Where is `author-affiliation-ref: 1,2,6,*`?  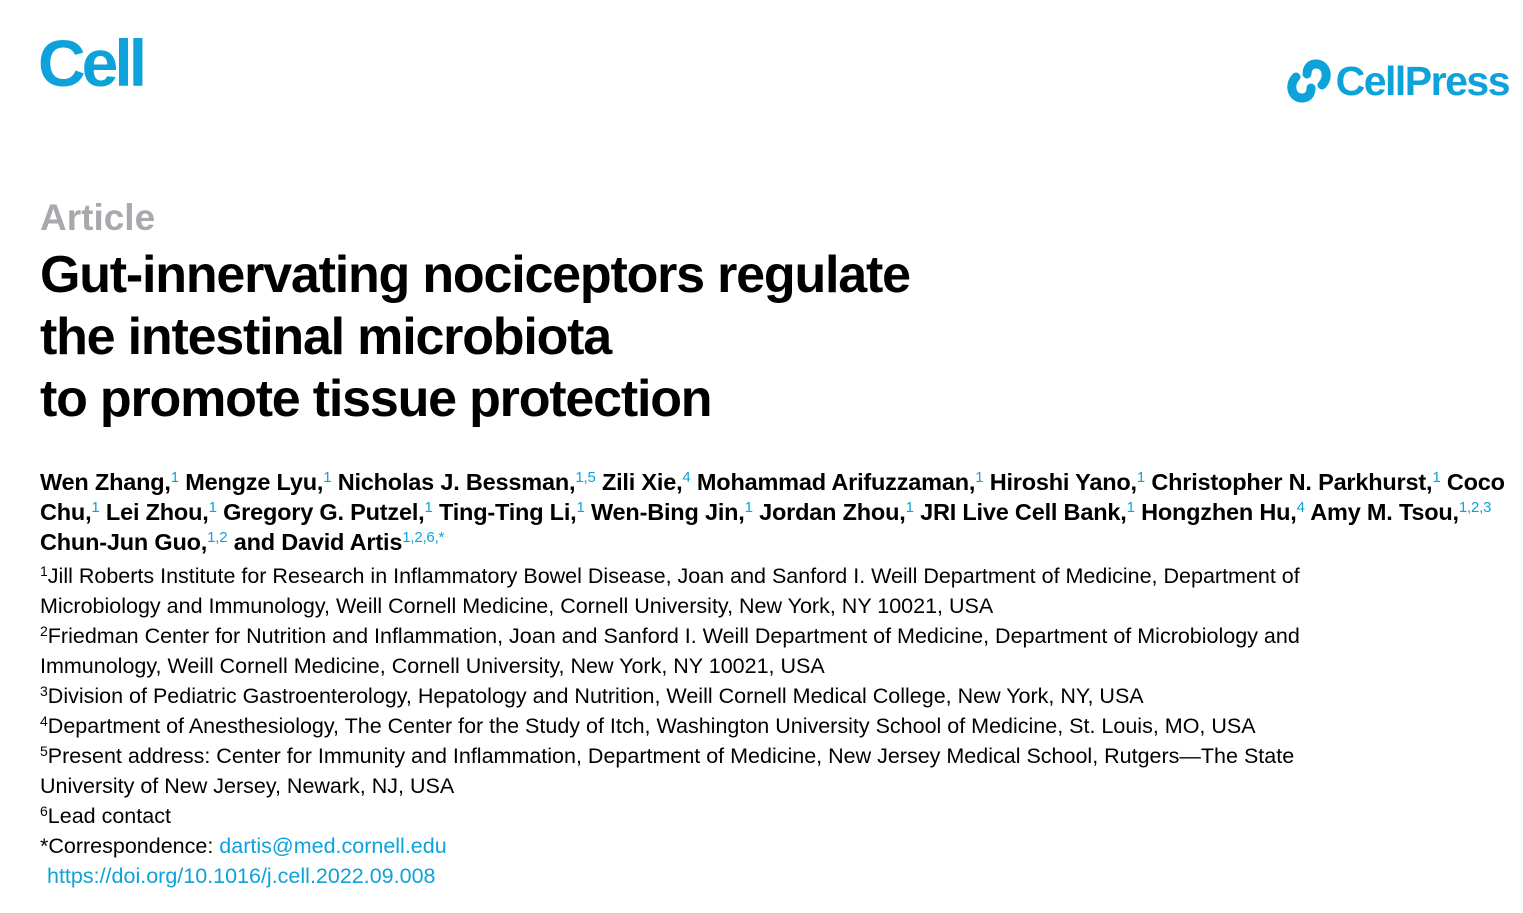
author-affiliation-ref: 1,2,6,* is located at coordinates (423, 537).